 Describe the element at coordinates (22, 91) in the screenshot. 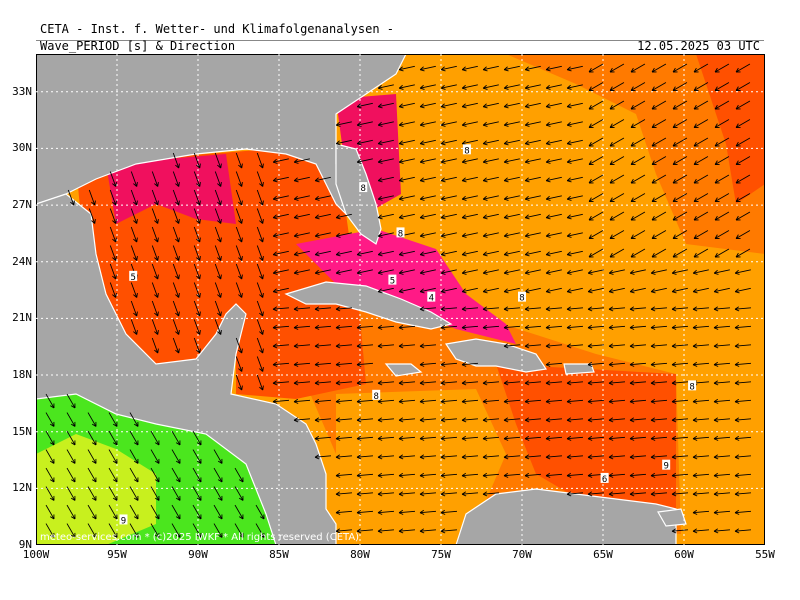

I see `latitude-label: 33N` at that location.